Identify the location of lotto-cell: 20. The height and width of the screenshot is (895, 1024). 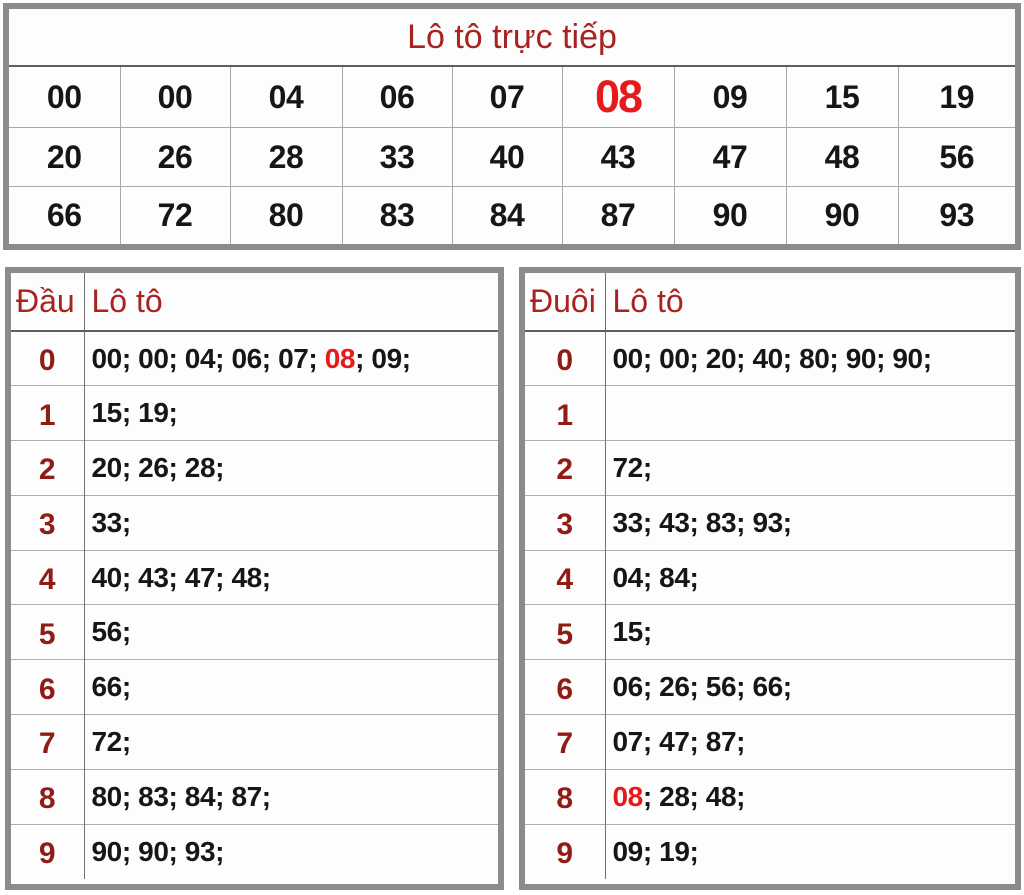
(65, 156).